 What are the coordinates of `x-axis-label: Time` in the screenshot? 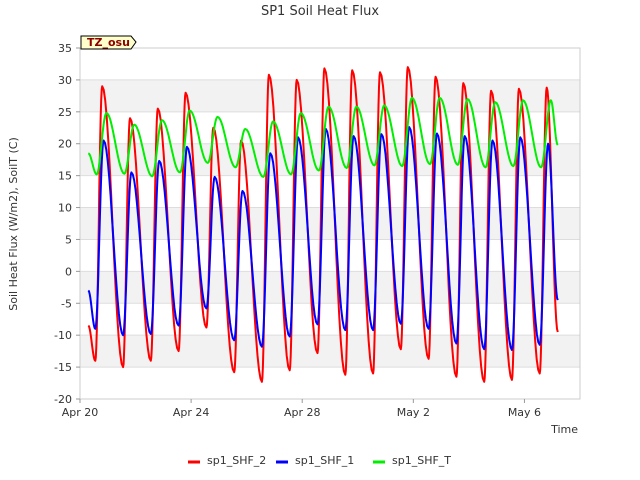 It's located at (564, 429).